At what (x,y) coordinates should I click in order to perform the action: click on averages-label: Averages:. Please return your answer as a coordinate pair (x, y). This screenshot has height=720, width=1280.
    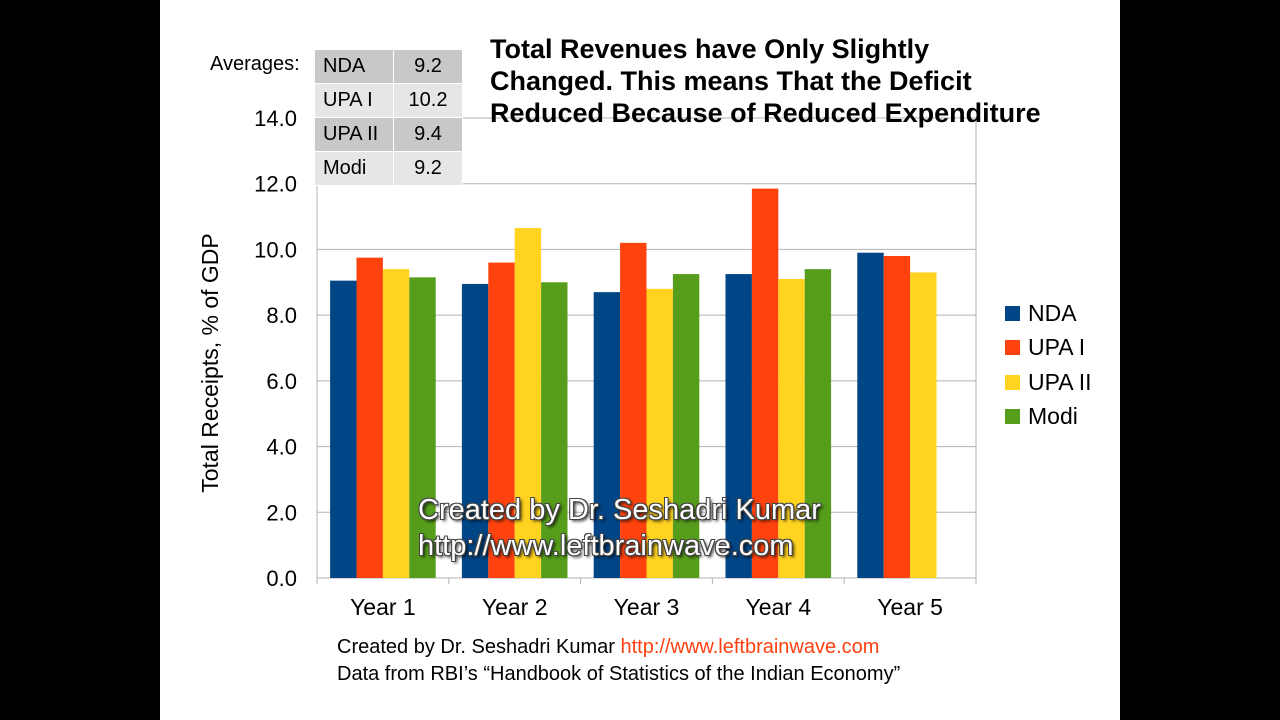
    Looking at the image, I should click on (255, 64).